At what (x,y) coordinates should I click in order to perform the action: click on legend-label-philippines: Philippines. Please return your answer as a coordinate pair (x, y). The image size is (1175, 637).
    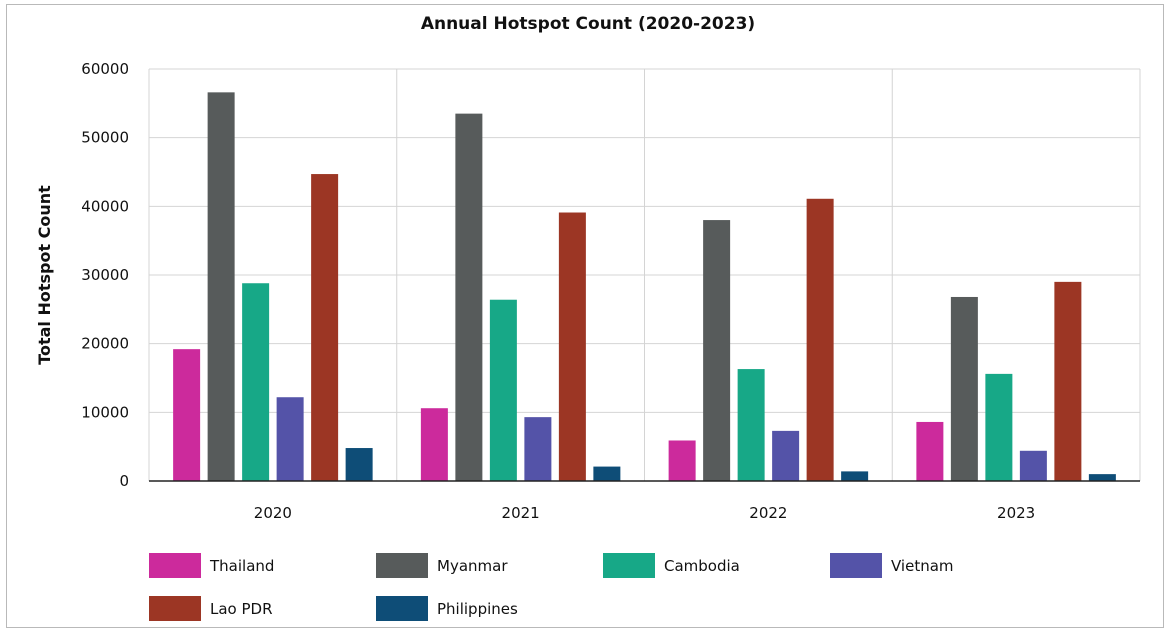
    Looking at the image, I should click on (477, 609).